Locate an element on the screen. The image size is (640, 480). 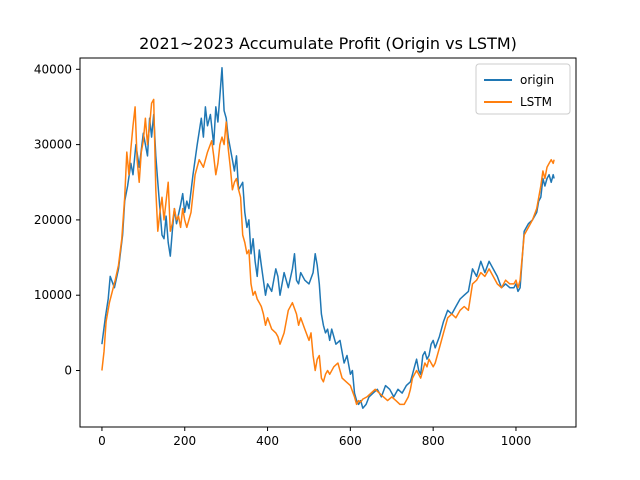
y-tick-label: 40000 is located at coordinates (53, 69).